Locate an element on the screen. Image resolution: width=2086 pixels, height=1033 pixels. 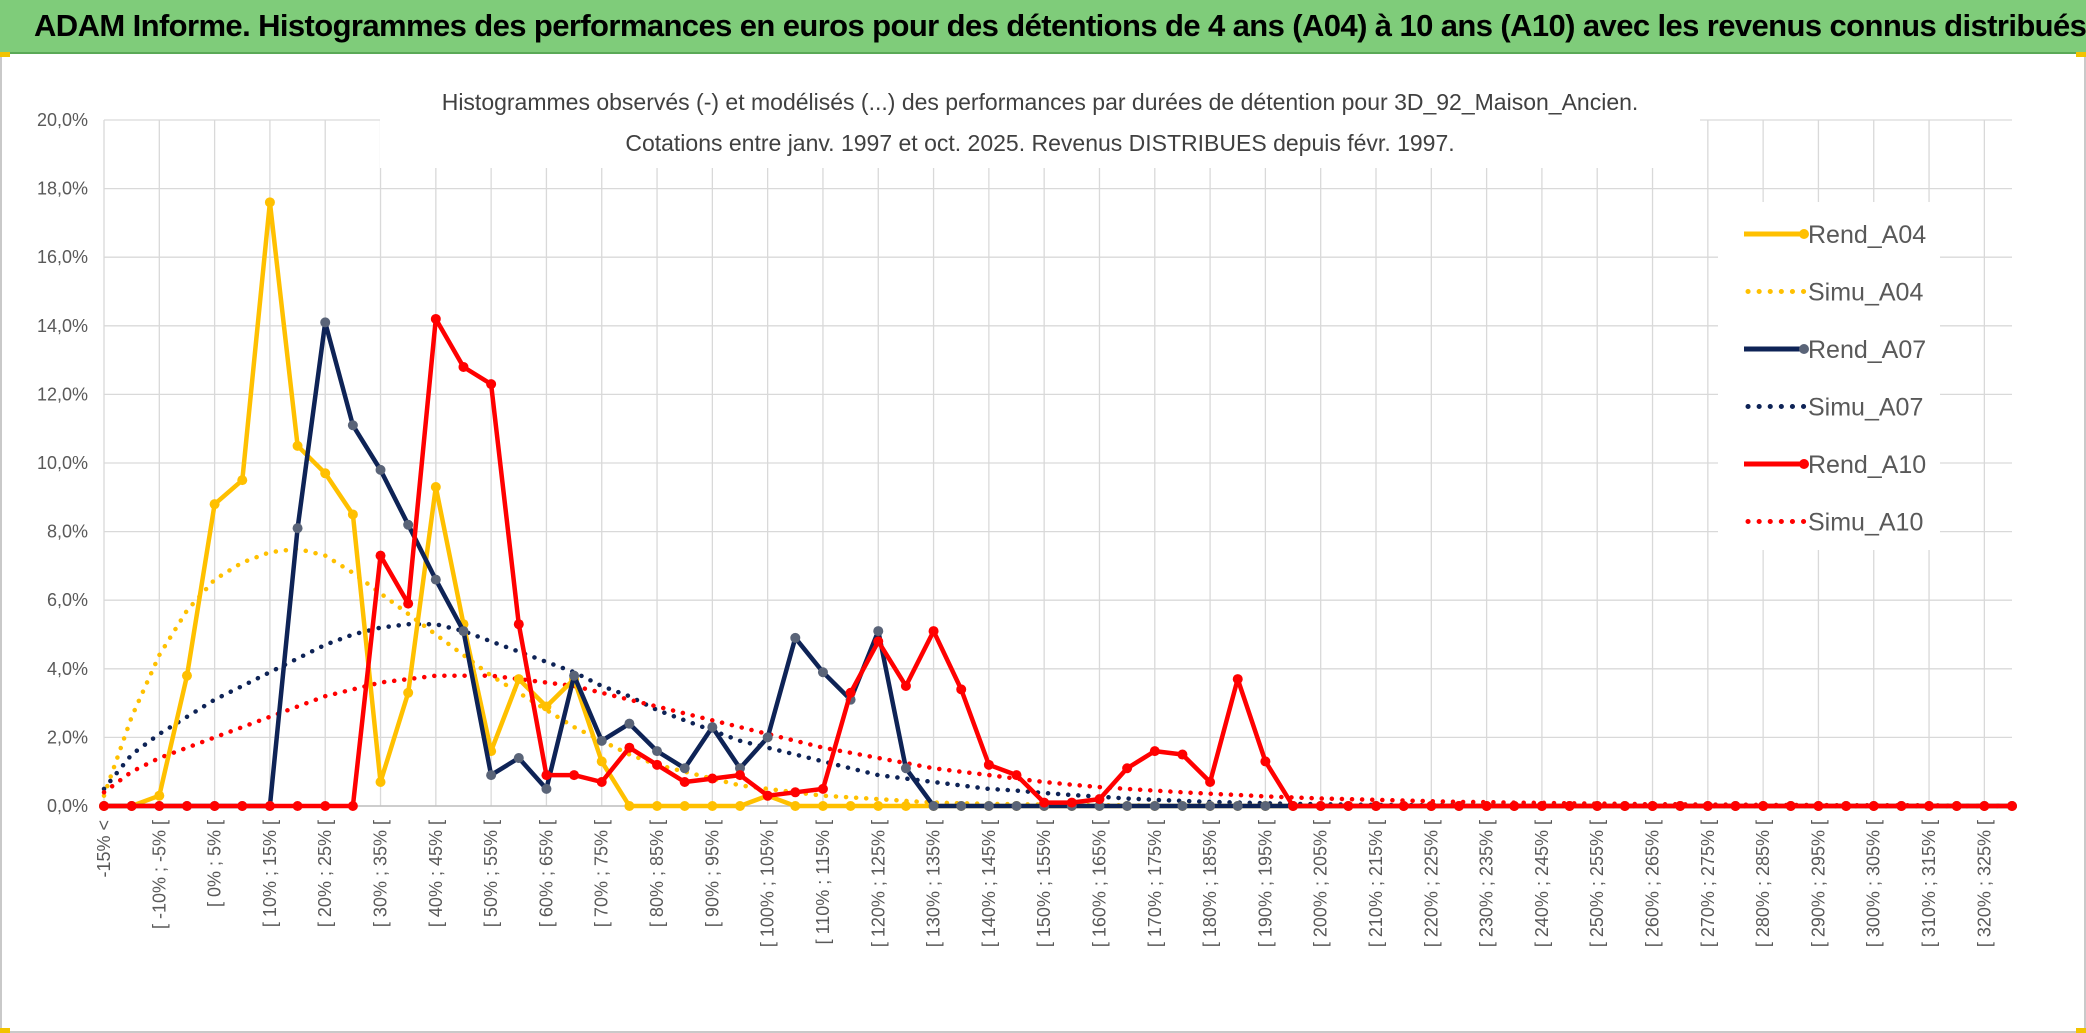
x-tick-label: [ 230% ; 235% [ is located at coordinates (1487, 883).